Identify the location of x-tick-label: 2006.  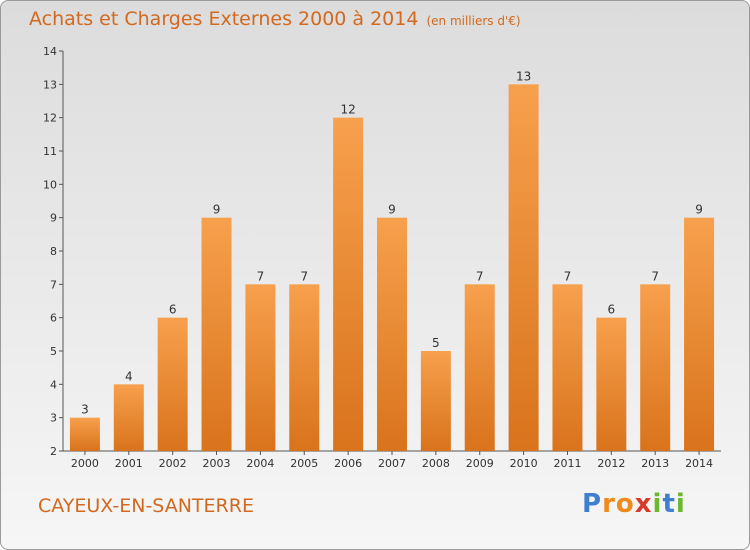
(348, 463).